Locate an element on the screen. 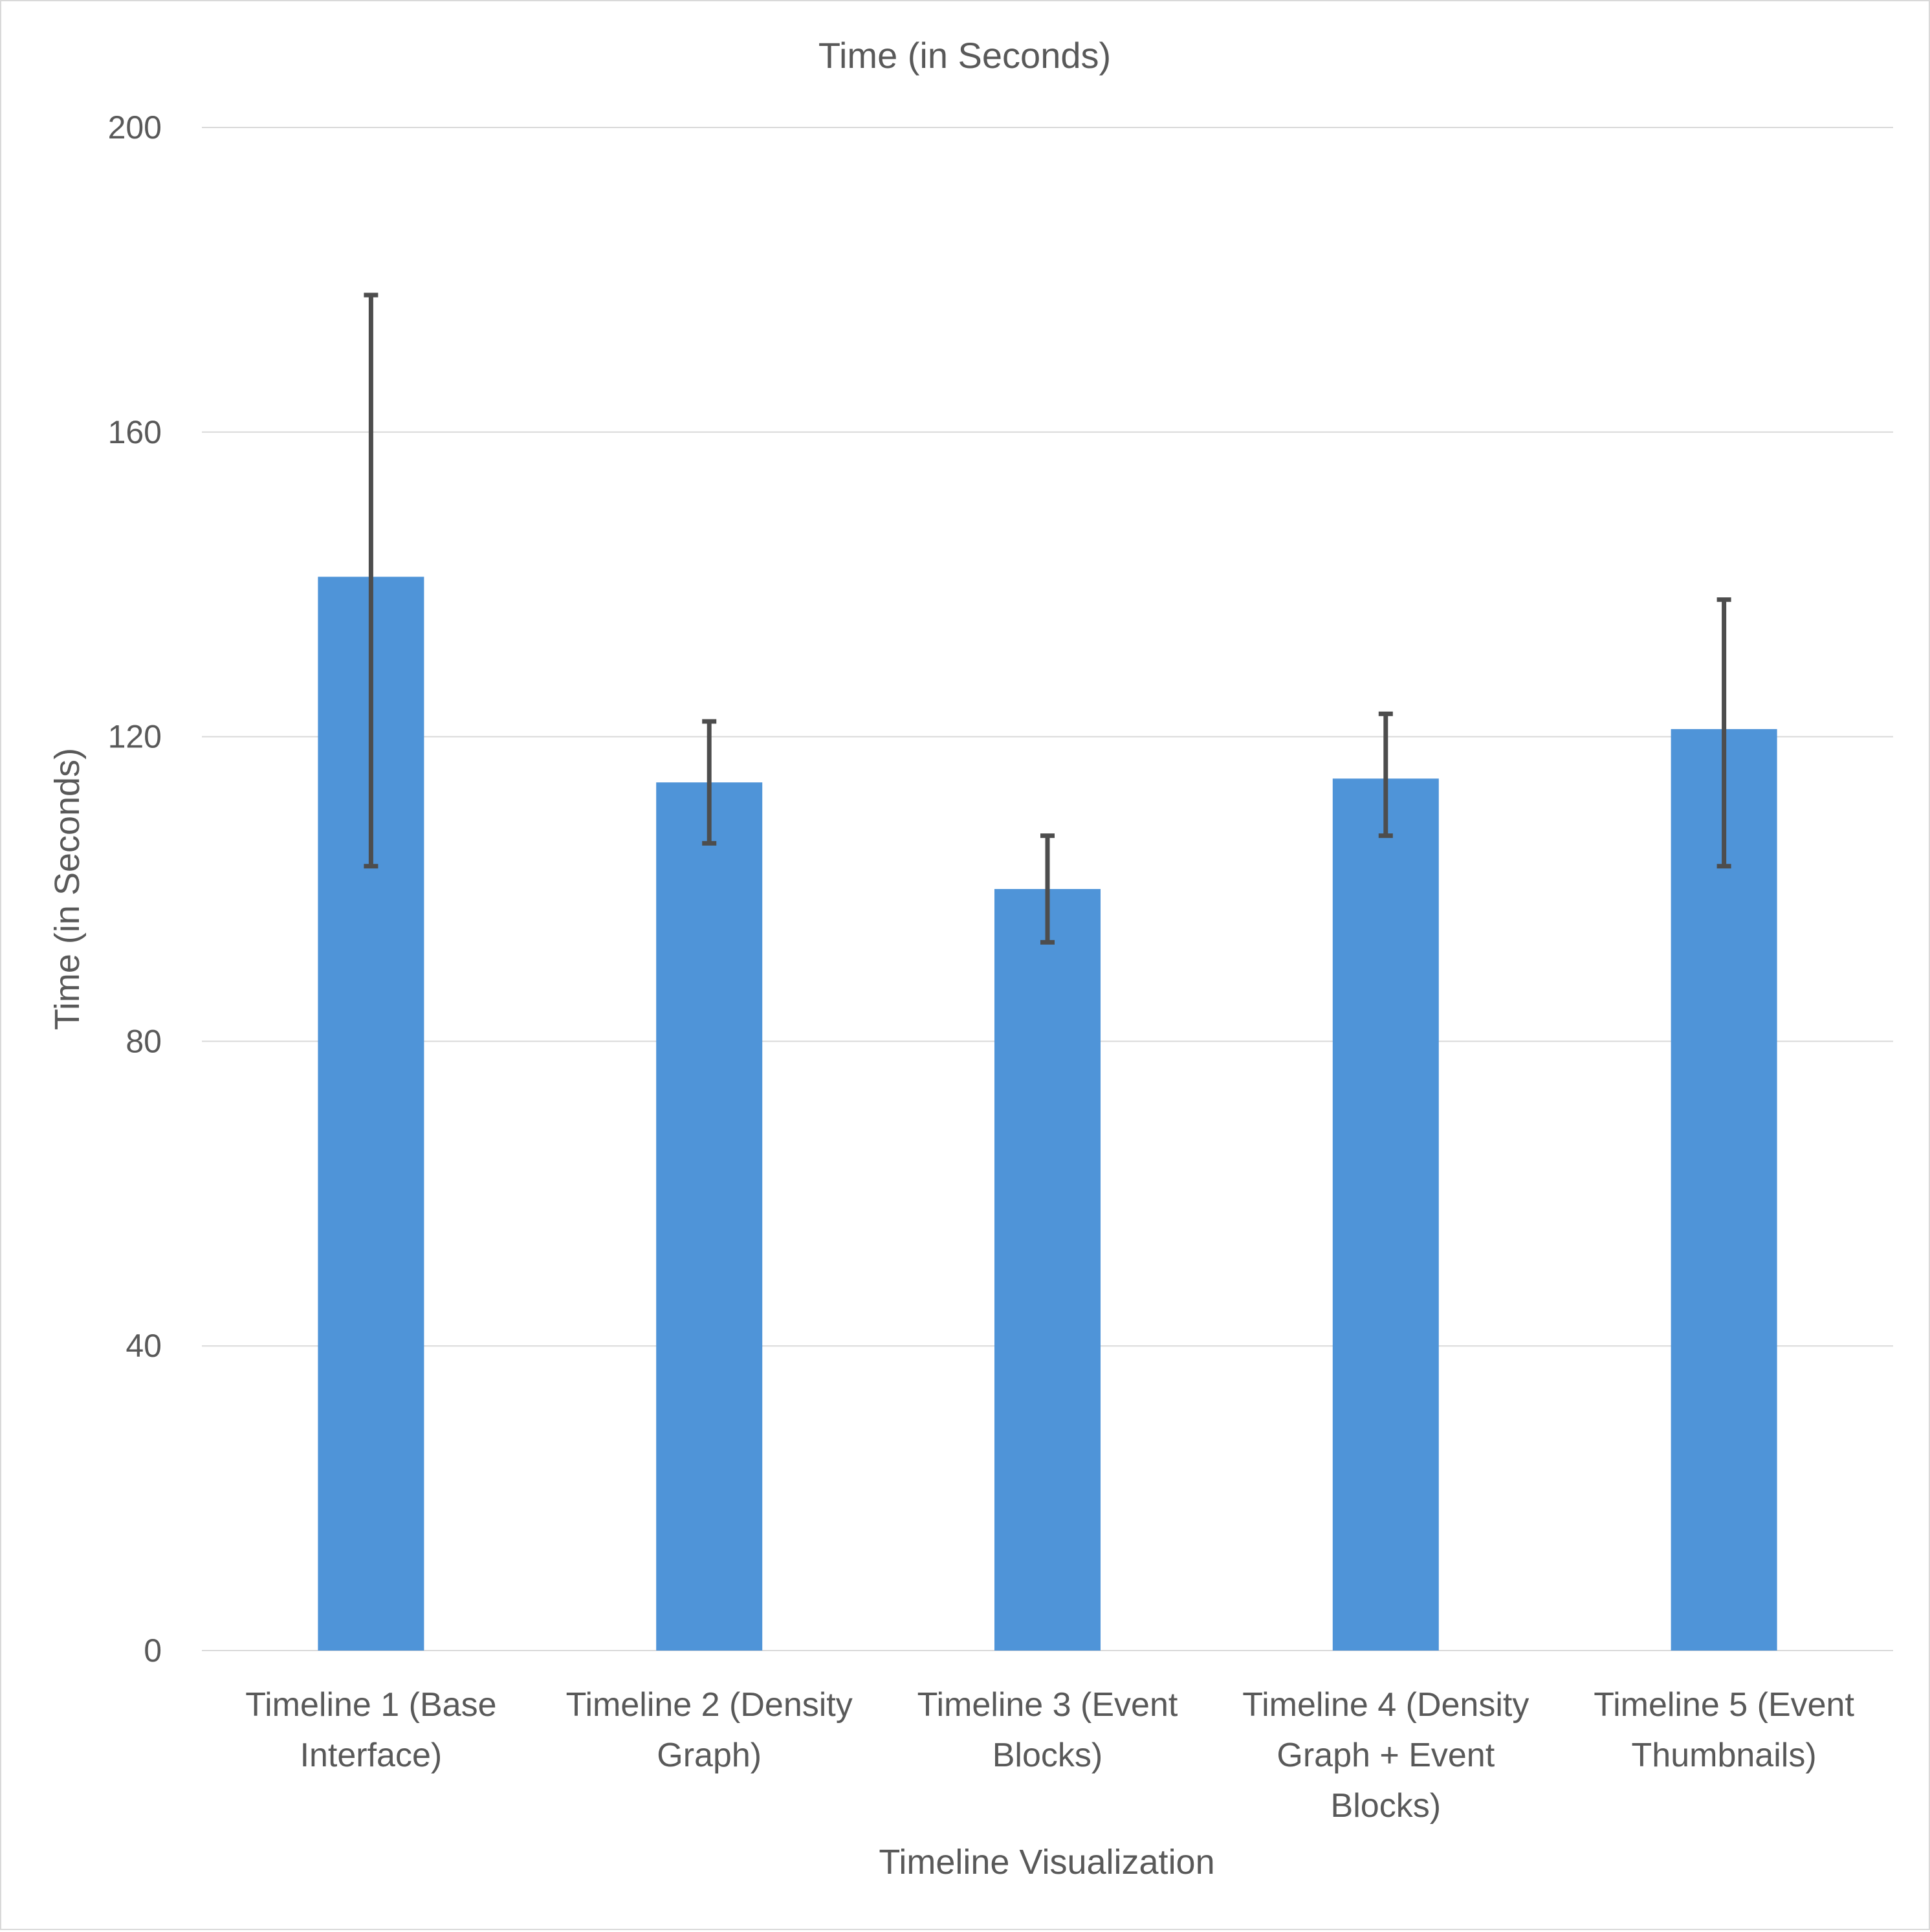 This screenshot has width=1930, height=1932. x-category-label-line: Graph) is located at coordinates (709, 1755).